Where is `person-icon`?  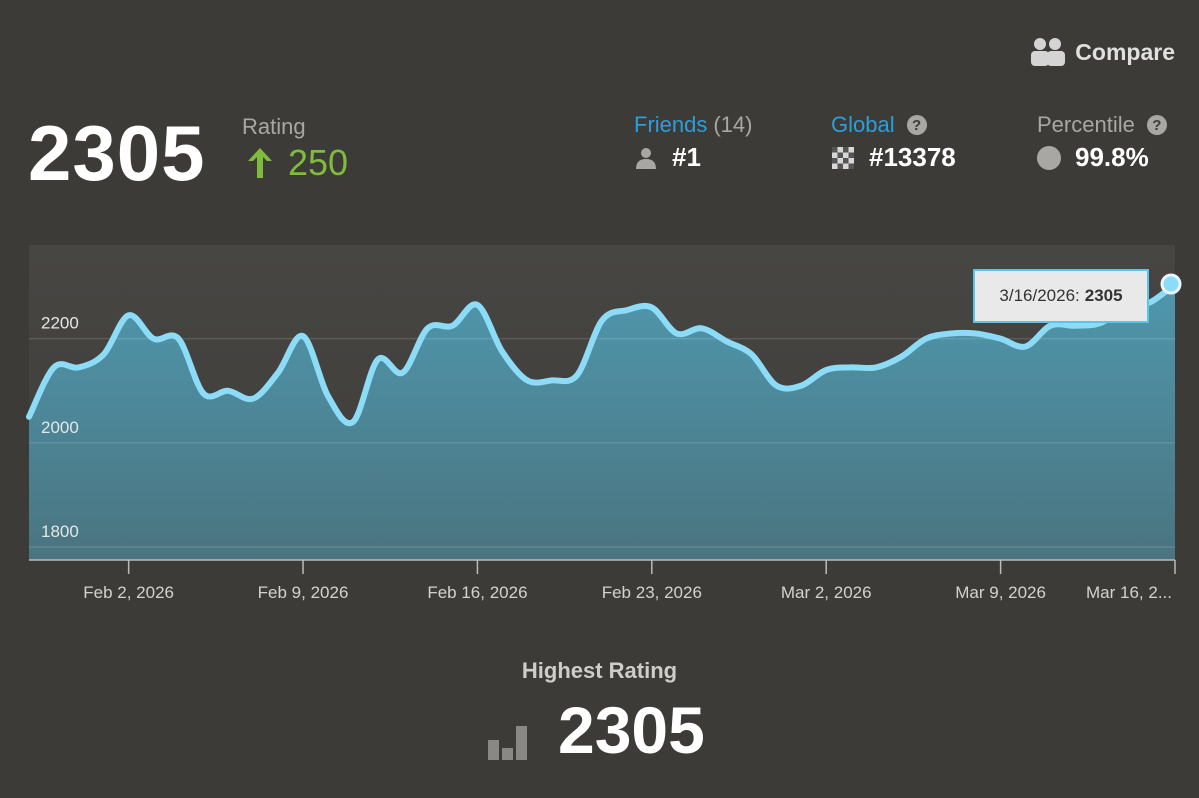
person-icon is located at coordinates (646, 158).